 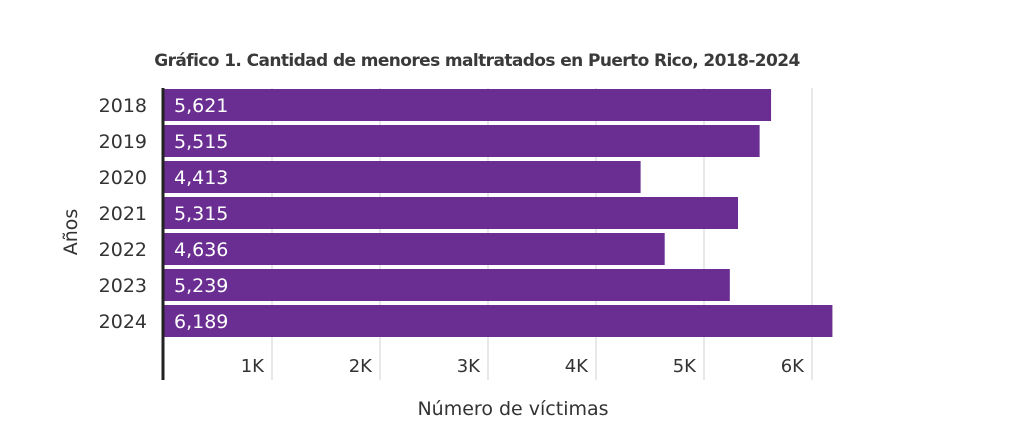 What do you see at coordinates (512, 409) in the screenshot?
I see `x-axis-label: Número de víctimas` at bounding box center [512, 409].